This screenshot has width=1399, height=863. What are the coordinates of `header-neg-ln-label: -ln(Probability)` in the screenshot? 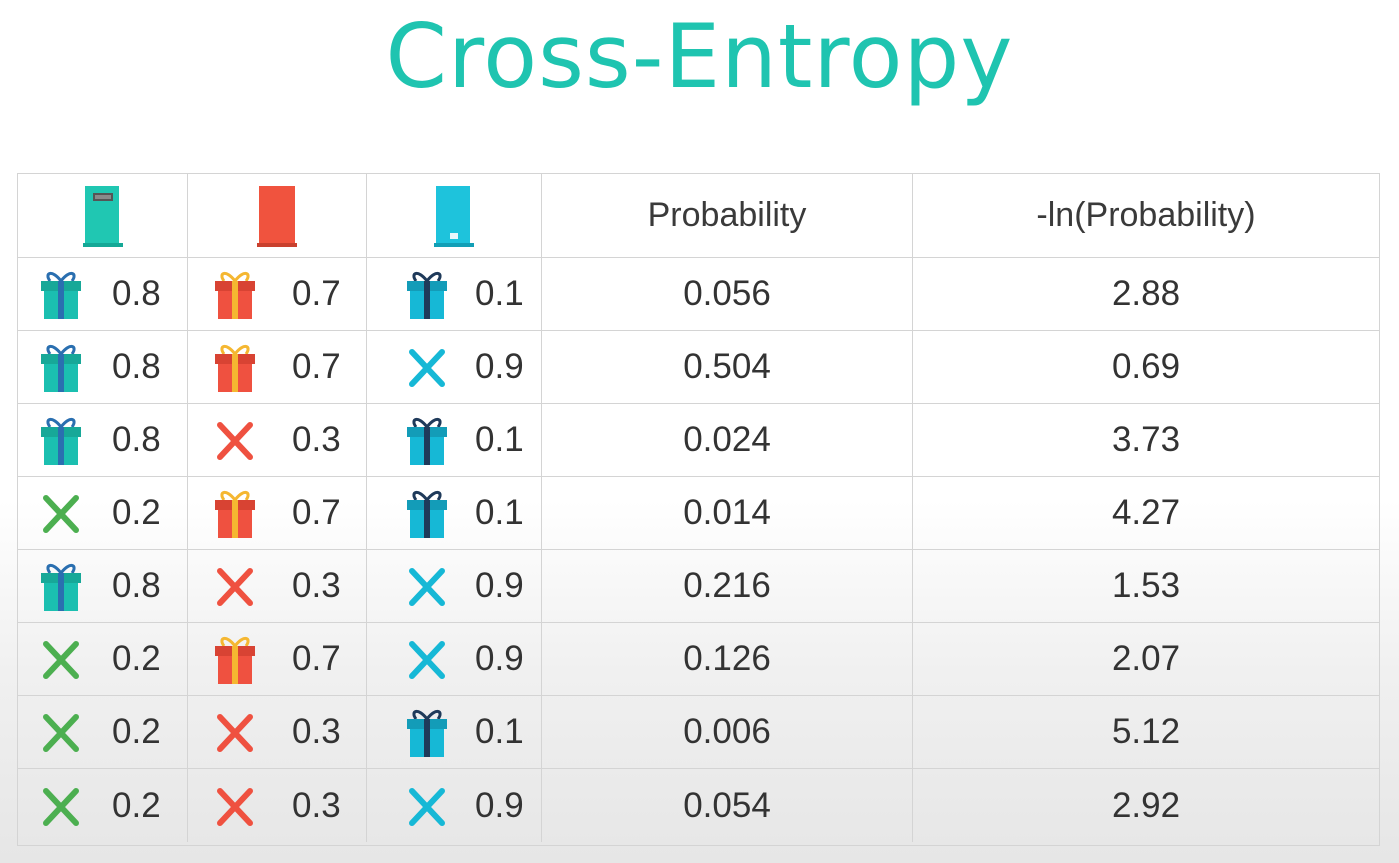 It's located at (1146, 215).